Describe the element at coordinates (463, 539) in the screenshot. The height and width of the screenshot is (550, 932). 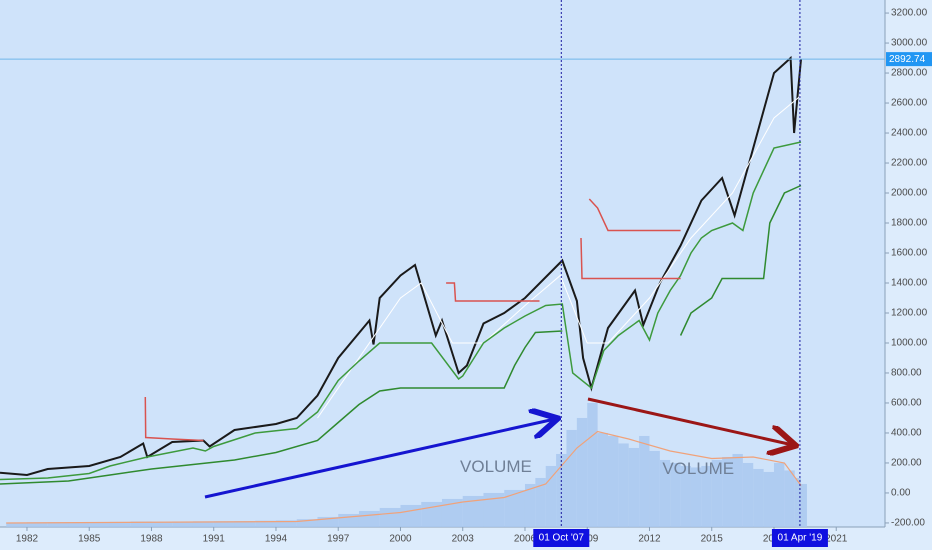
I see `x-tick-label: 2003` at that location.